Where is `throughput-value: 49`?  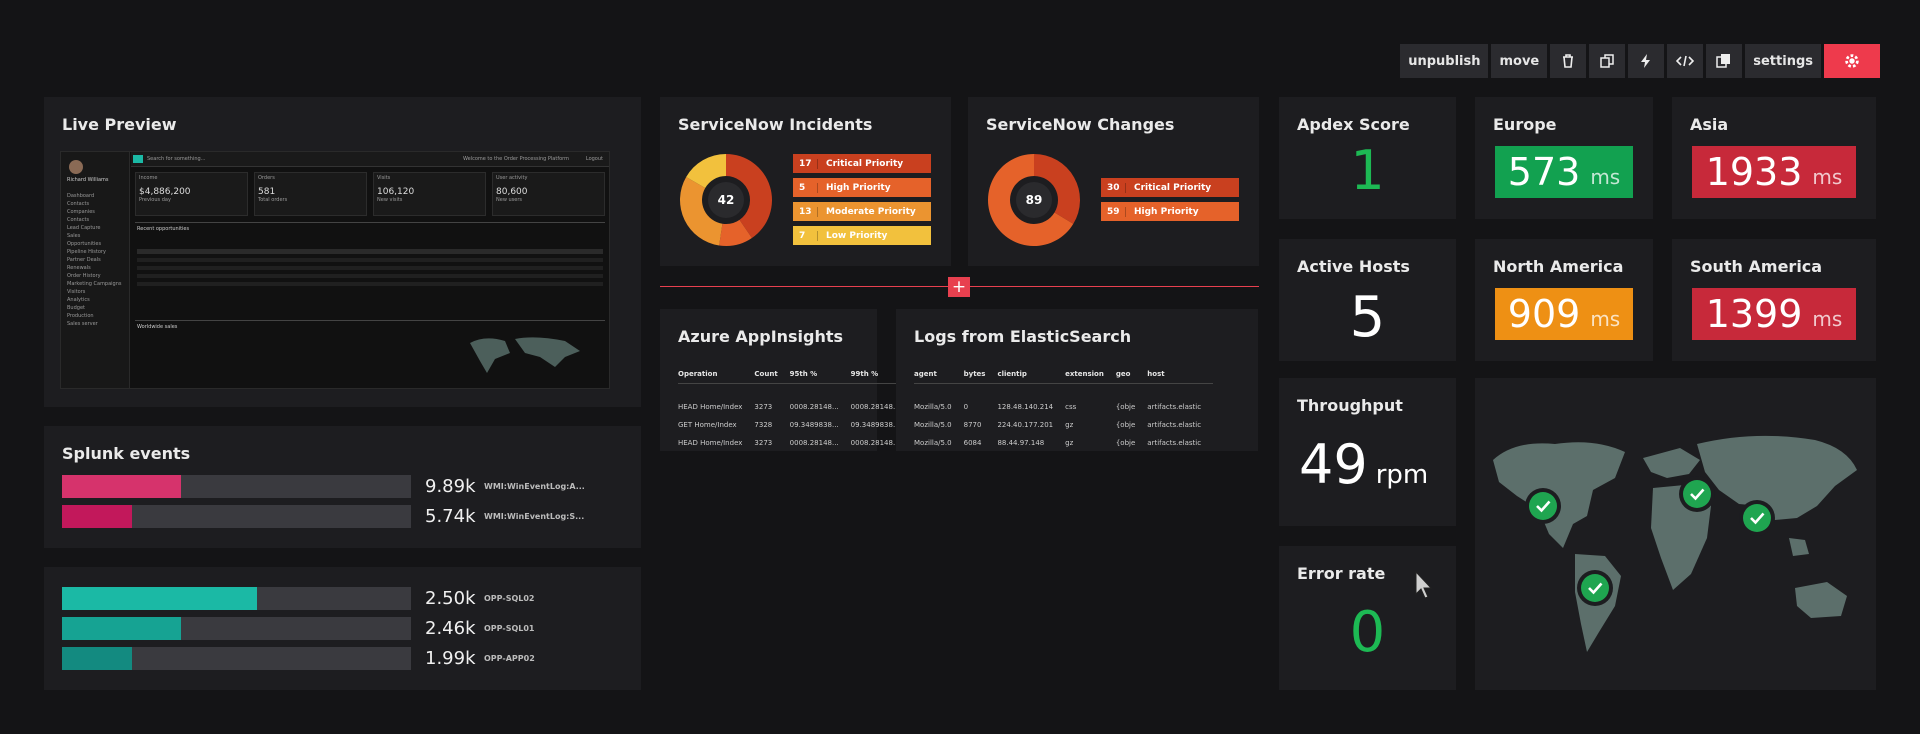 throughput-value: 49 is located at coordinates (1333, 464).